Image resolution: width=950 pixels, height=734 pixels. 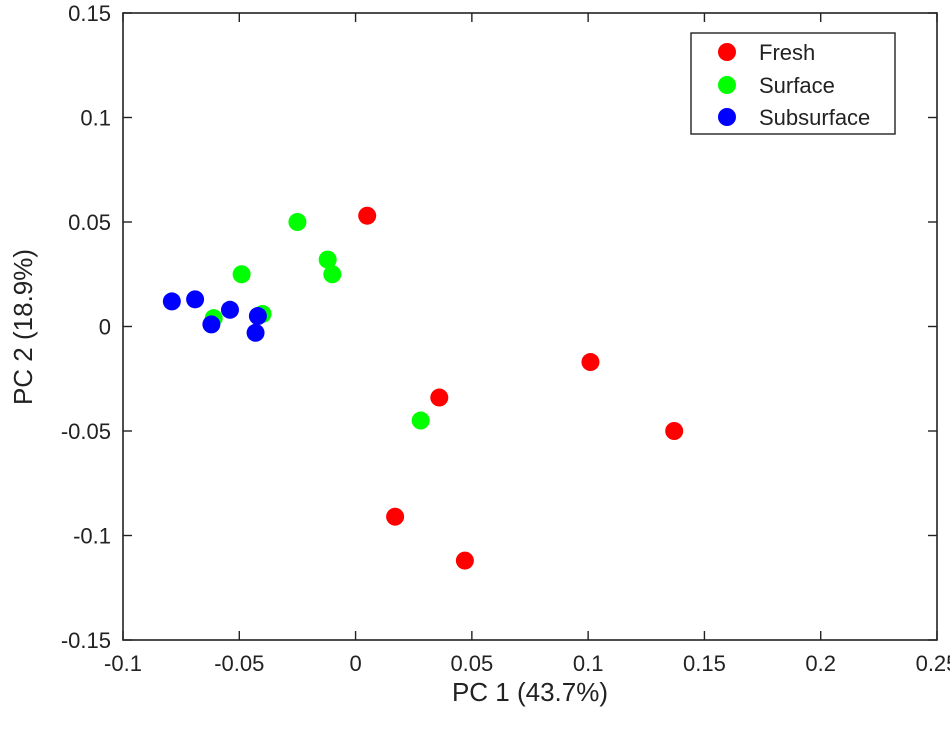 I want to click on x-tick-label: 0.15, so click(x=704, y=663).